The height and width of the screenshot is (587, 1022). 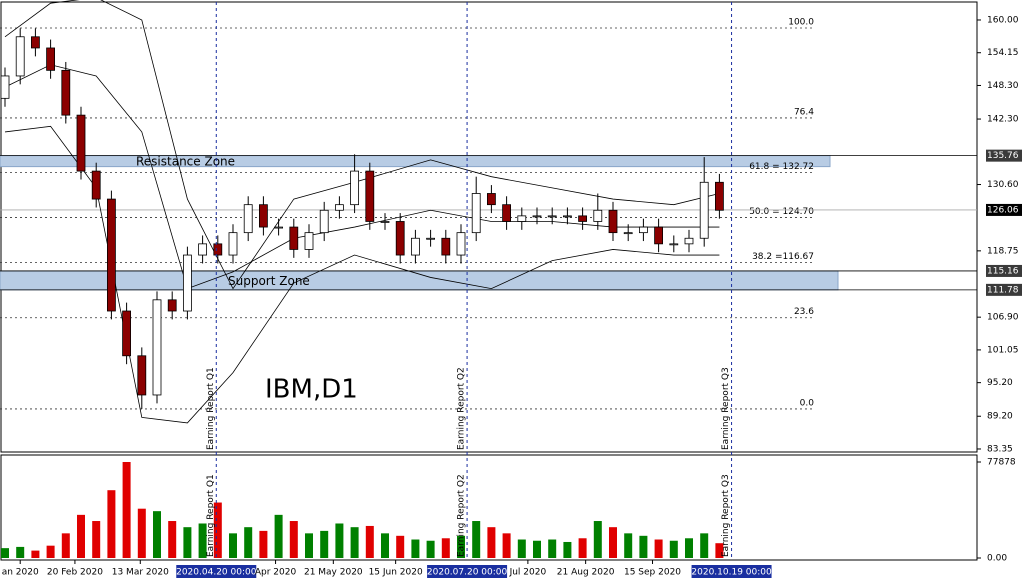 What do you see at coordinates (140, 573) in the screenshot?
I see `x-tick-label: 13 Mar 2020` at bounding box center [140, 573].